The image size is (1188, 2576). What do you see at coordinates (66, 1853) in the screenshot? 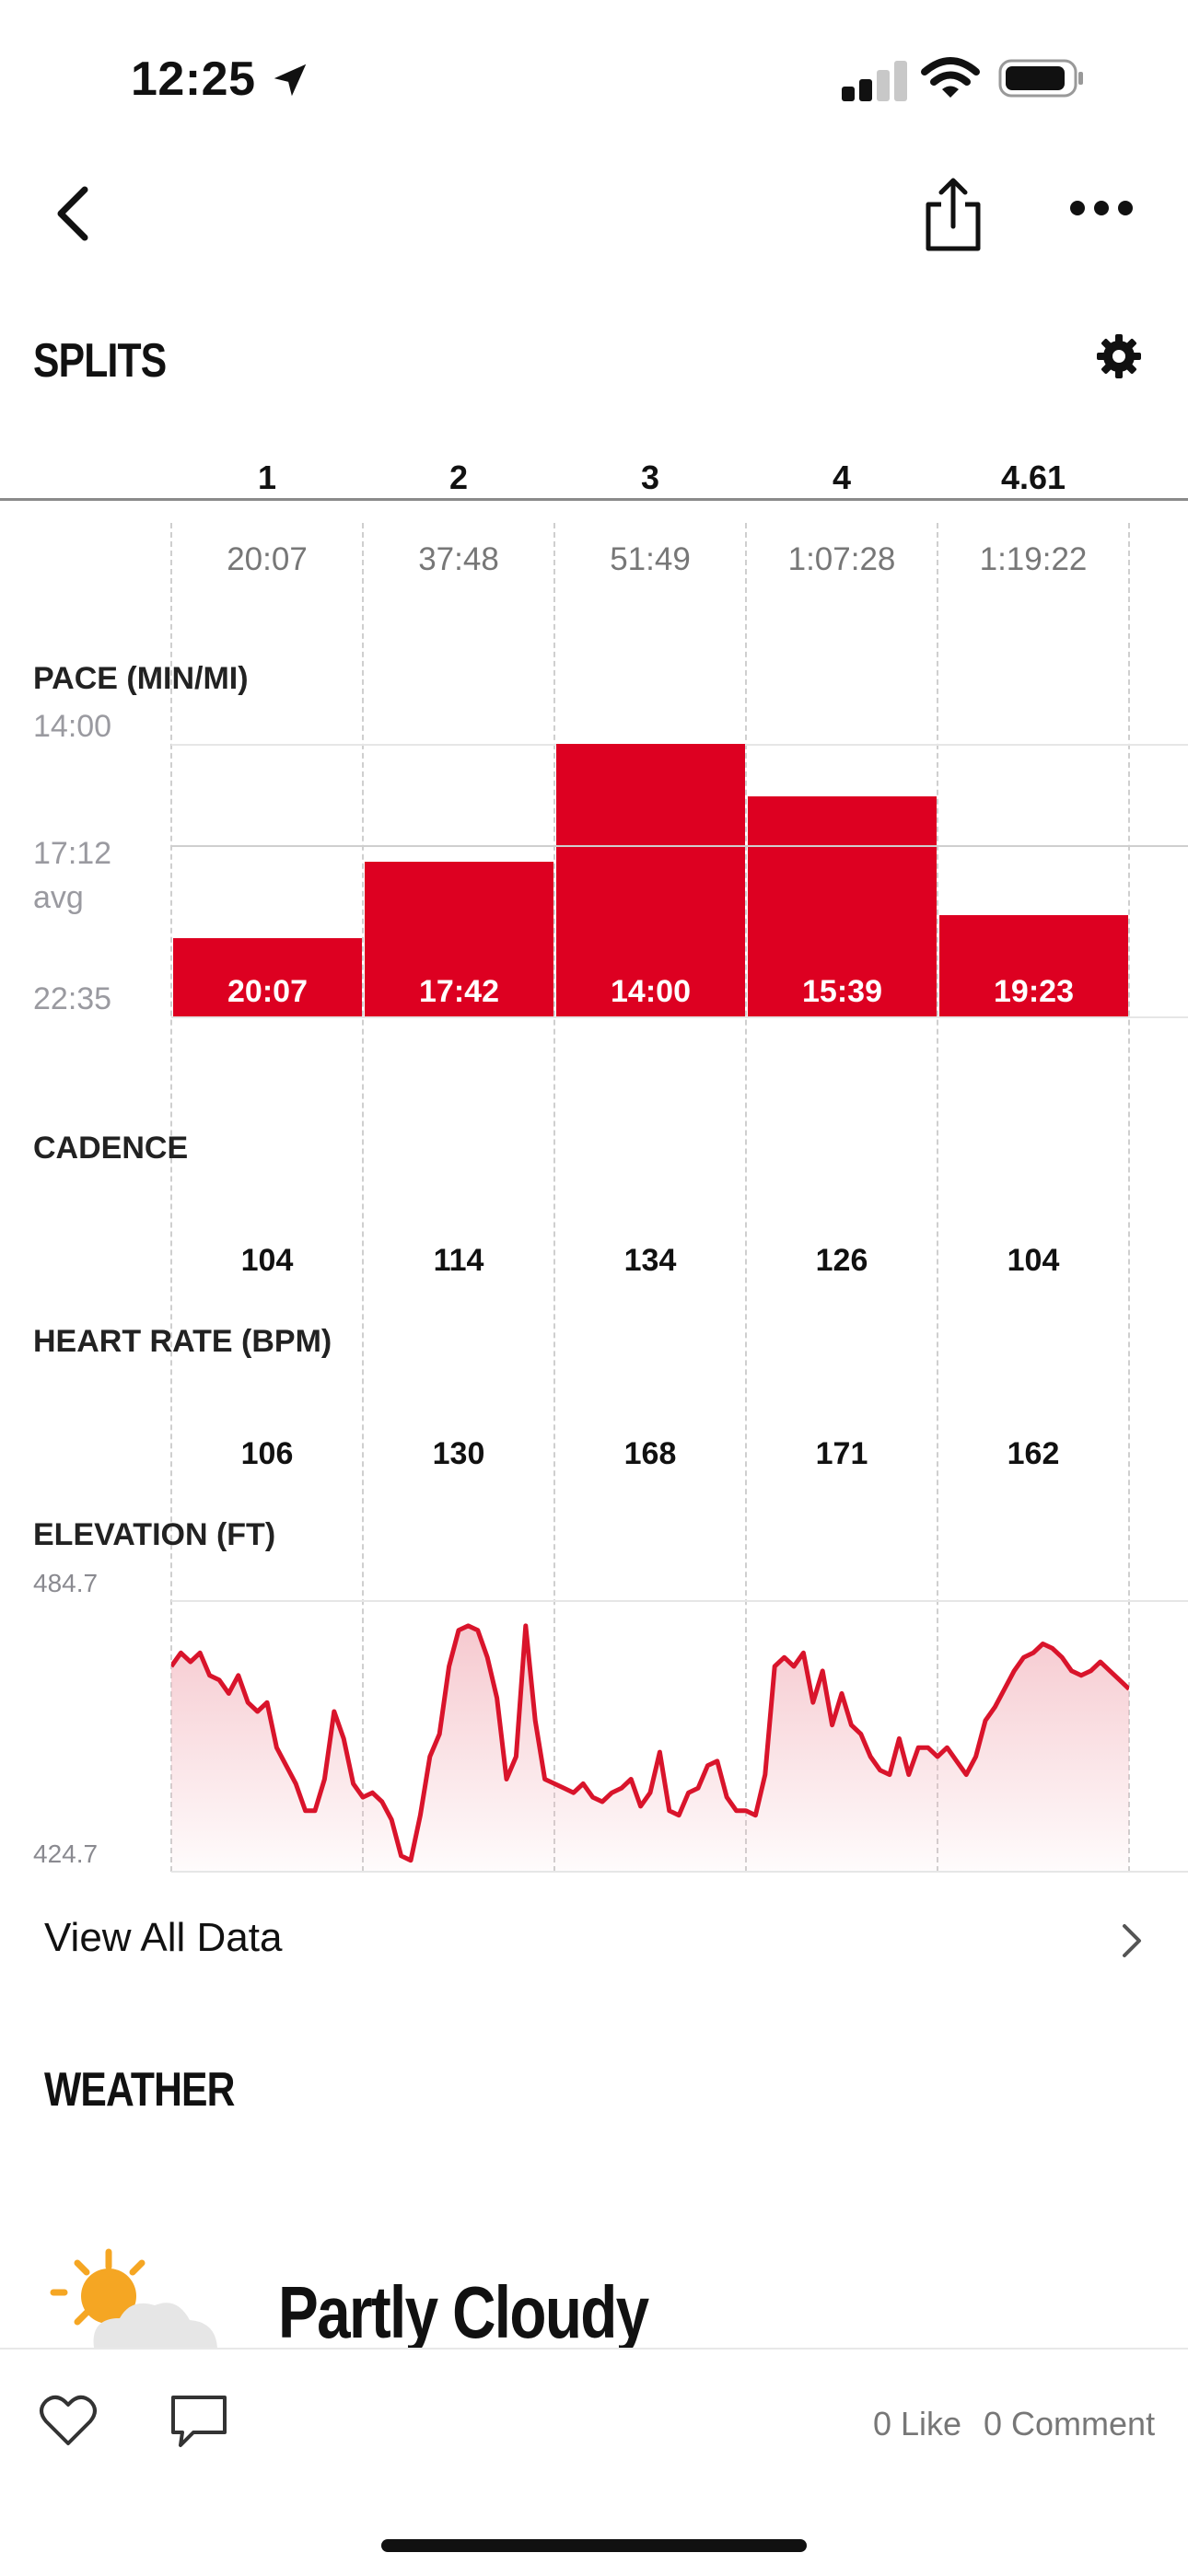
I see `elevation-axis-min: 424.7` at bounding box center [66, 1853].